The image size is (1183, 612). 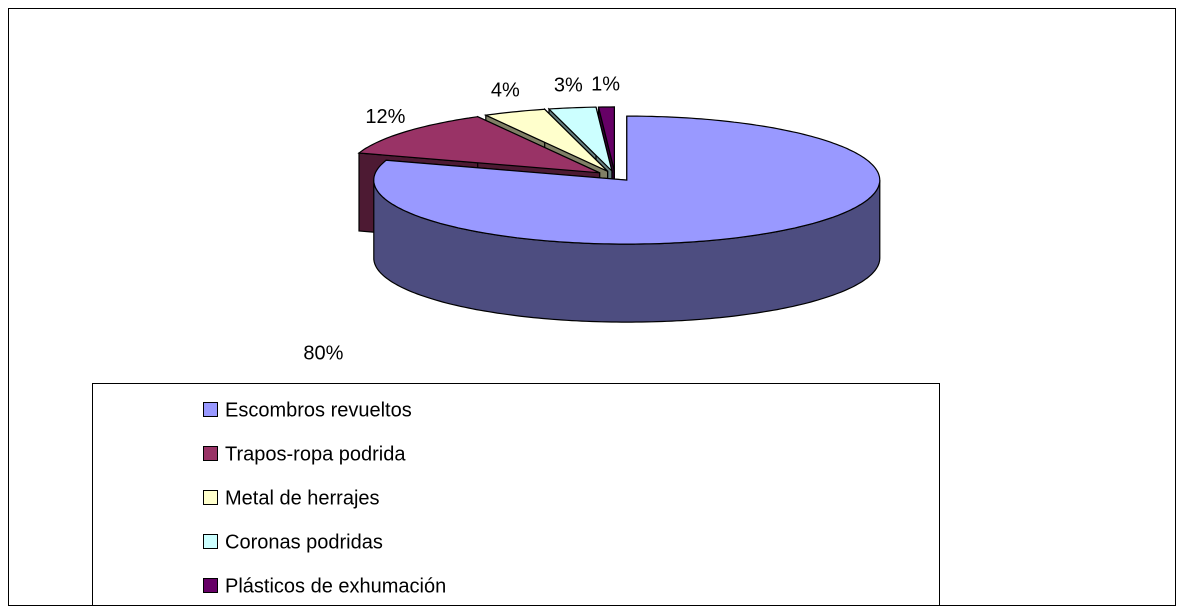 What do you see at coordinates (318, 410) in the screenshot?
I see `legend-label: Escombros revueltos` at bounding box center [318, 410].